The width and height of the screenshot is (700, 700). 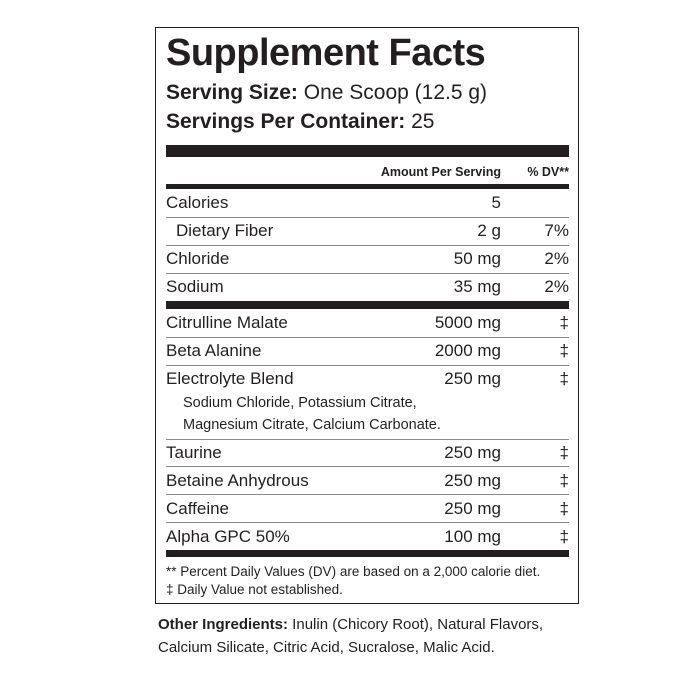 What do you see at coordinates (416, 624) in the screenshot?
I see `other-ingredients-text: Inulin (Chicory Root), Natural Flavors,` at bounding box center [416, 624].